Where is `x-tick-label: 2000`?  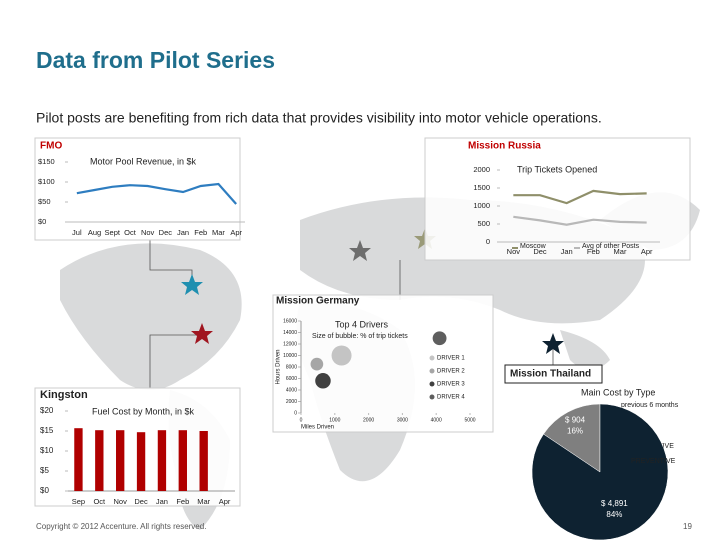
x-tick-label: 2000 is located at coordinates (368, 420).